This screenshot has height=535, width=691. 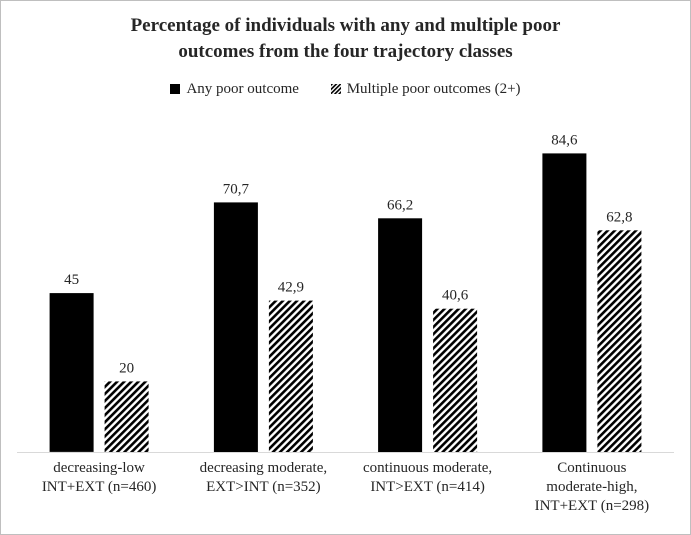 I want to click on legend-label-any-poor-outcome: Any poor outcome, so click(x=242, y=89).